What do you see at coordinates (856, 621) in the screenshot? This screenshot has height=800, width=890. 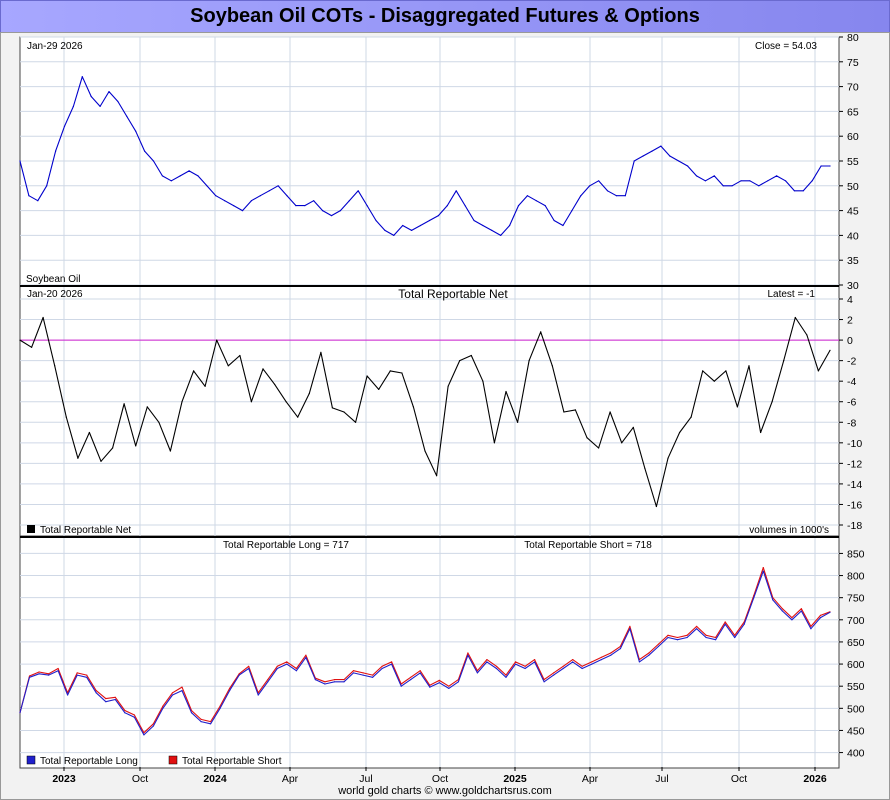 I see `y-tick-label: 700` at bounding box center [856, 621].